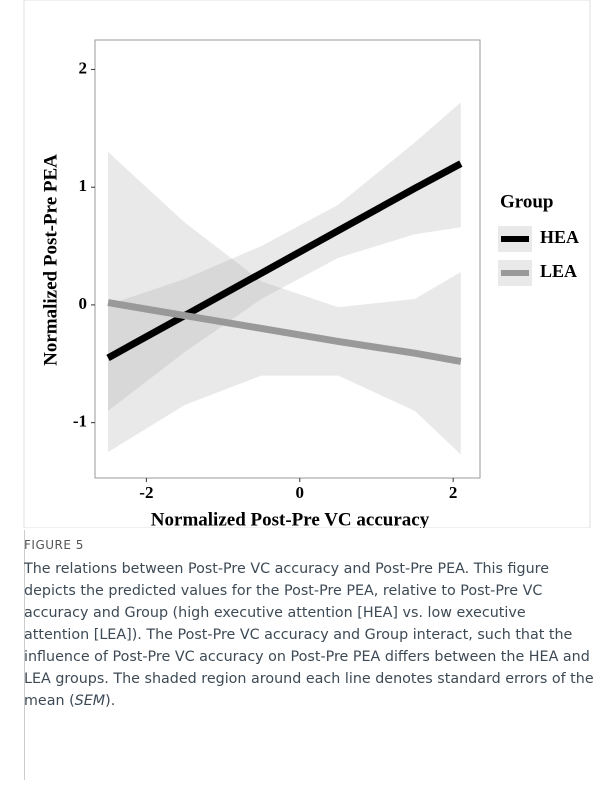 The width and height of the screenshot is (614, 787). What do you see at coordinates (453, 492) in the screenshot?
I see `x-tick-label: 2` at bounding box center [453, 492].